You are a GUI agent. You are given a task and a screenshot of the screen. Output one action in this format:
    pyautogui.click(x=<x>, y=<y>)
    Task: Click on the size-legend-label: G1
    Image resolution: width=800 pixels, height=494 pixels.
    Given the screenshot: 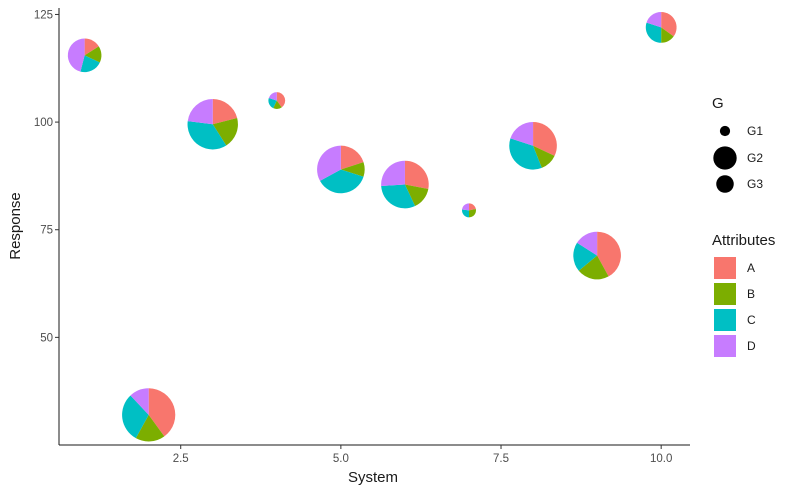 What is the action you would take?
    pyautogui.click(x=755, y=131)
    